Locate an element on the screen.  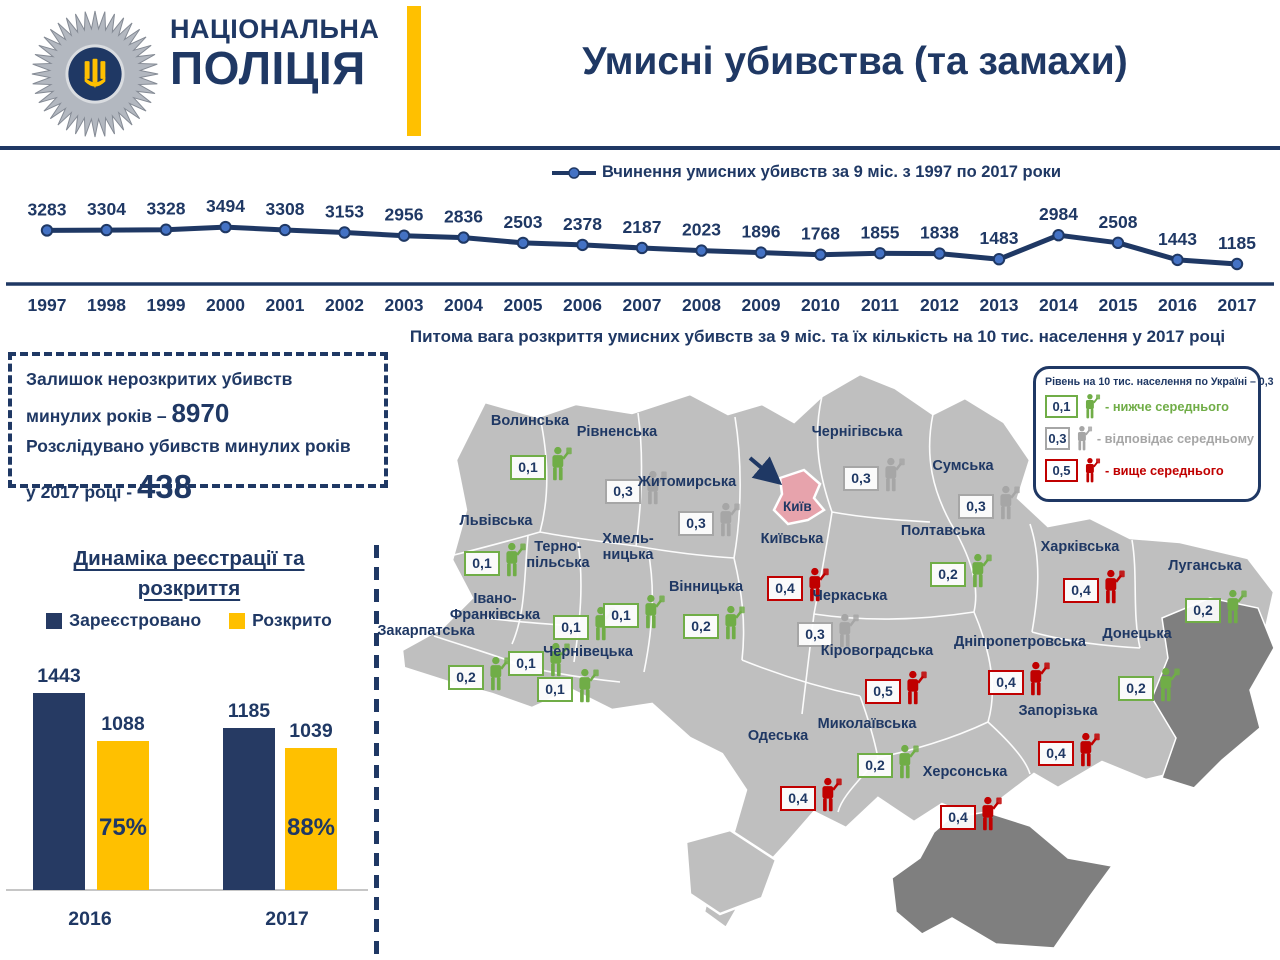
region-marker: 0,5 is located at coordinates (896, 688).